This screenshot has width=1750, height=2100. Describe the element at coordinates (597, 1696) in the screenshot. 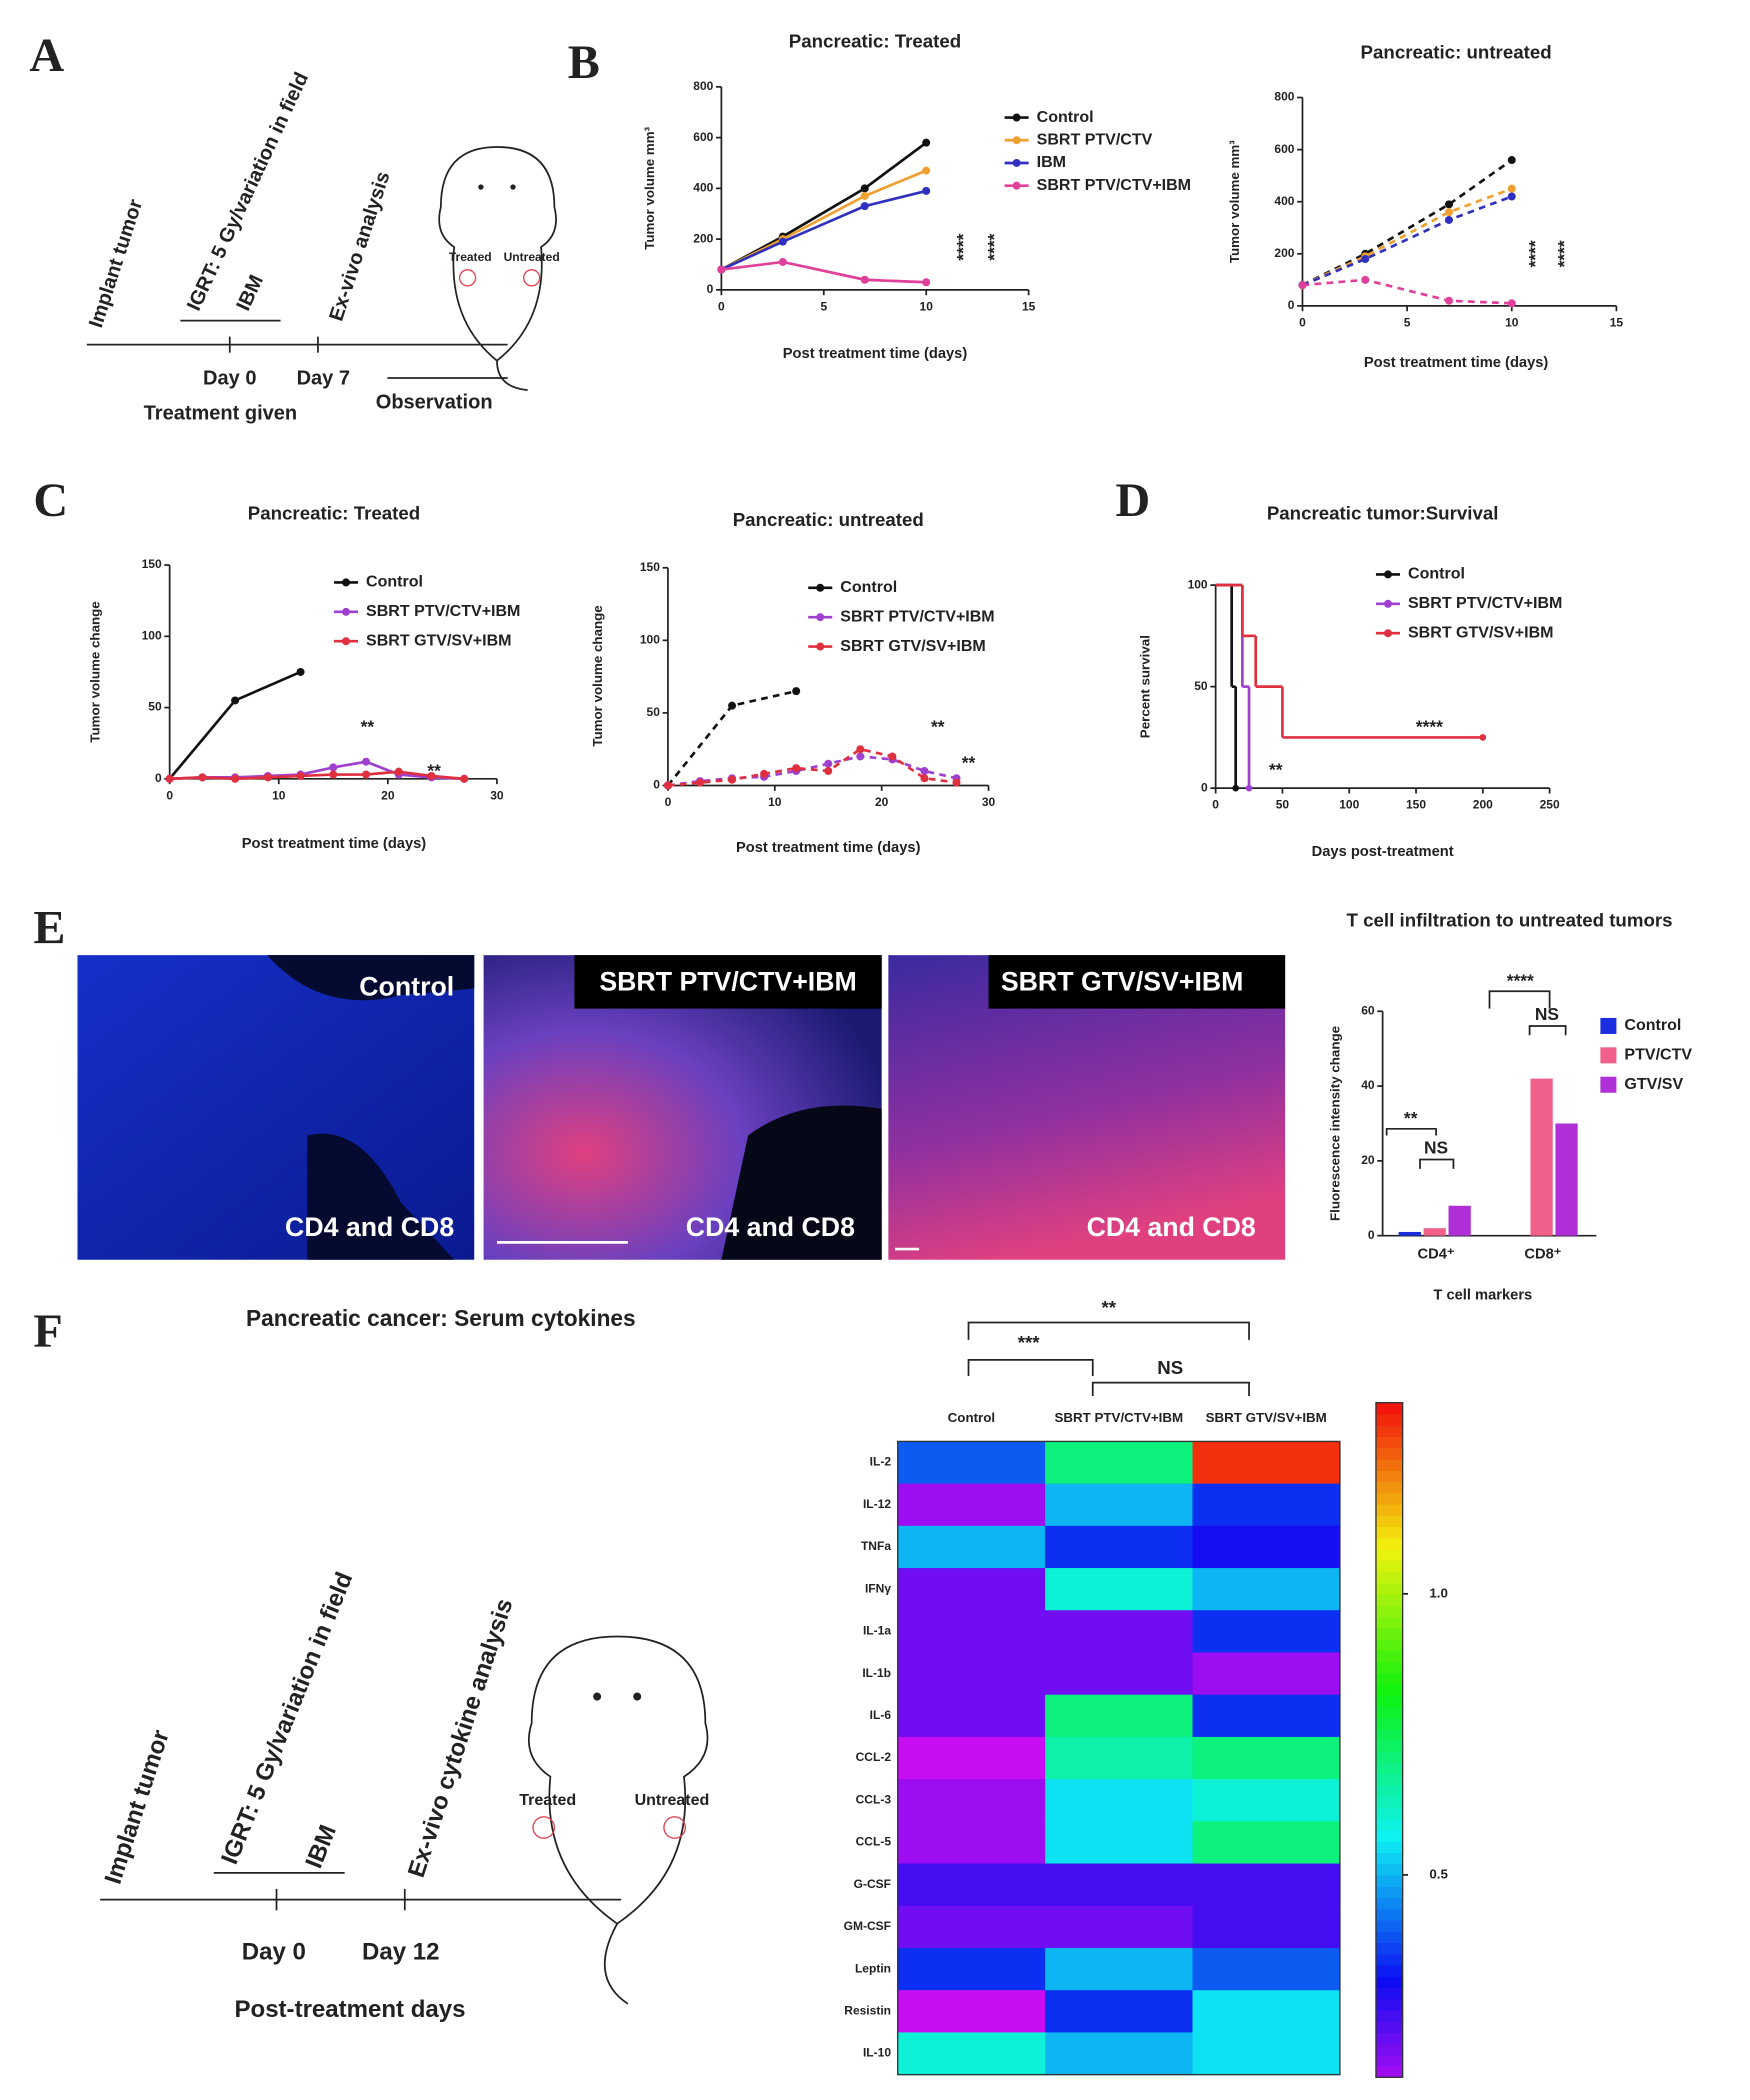

I see `mouse-eye` at that location.